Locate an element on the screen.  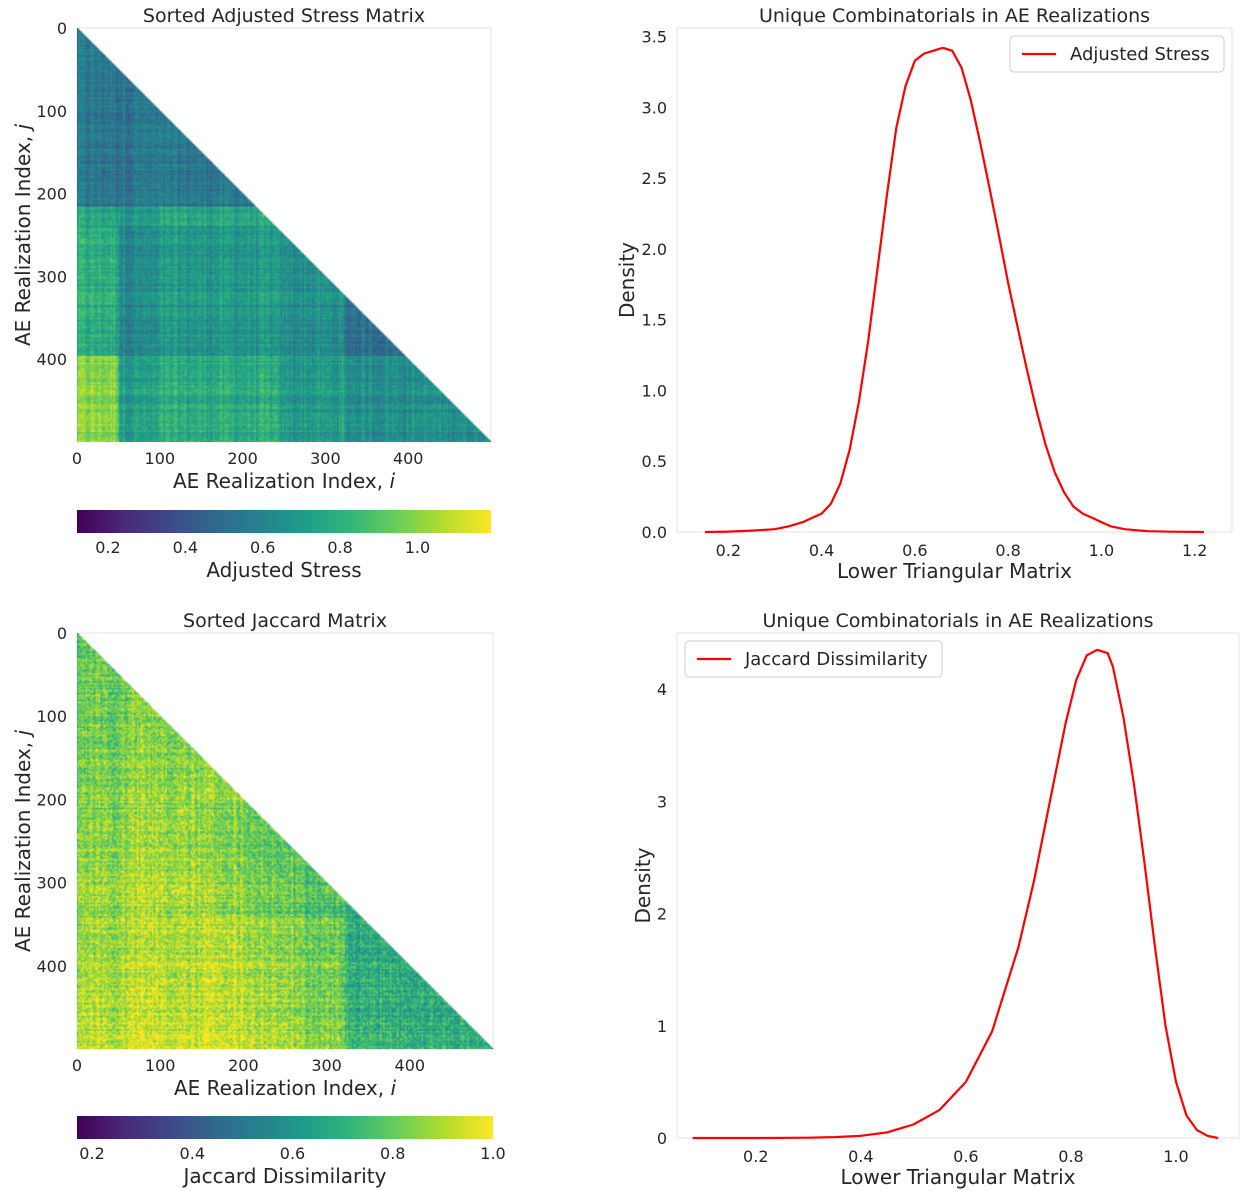
heatmap-title: Sorted Adjusted Stress Matrix is located at coordinates (284, 16).